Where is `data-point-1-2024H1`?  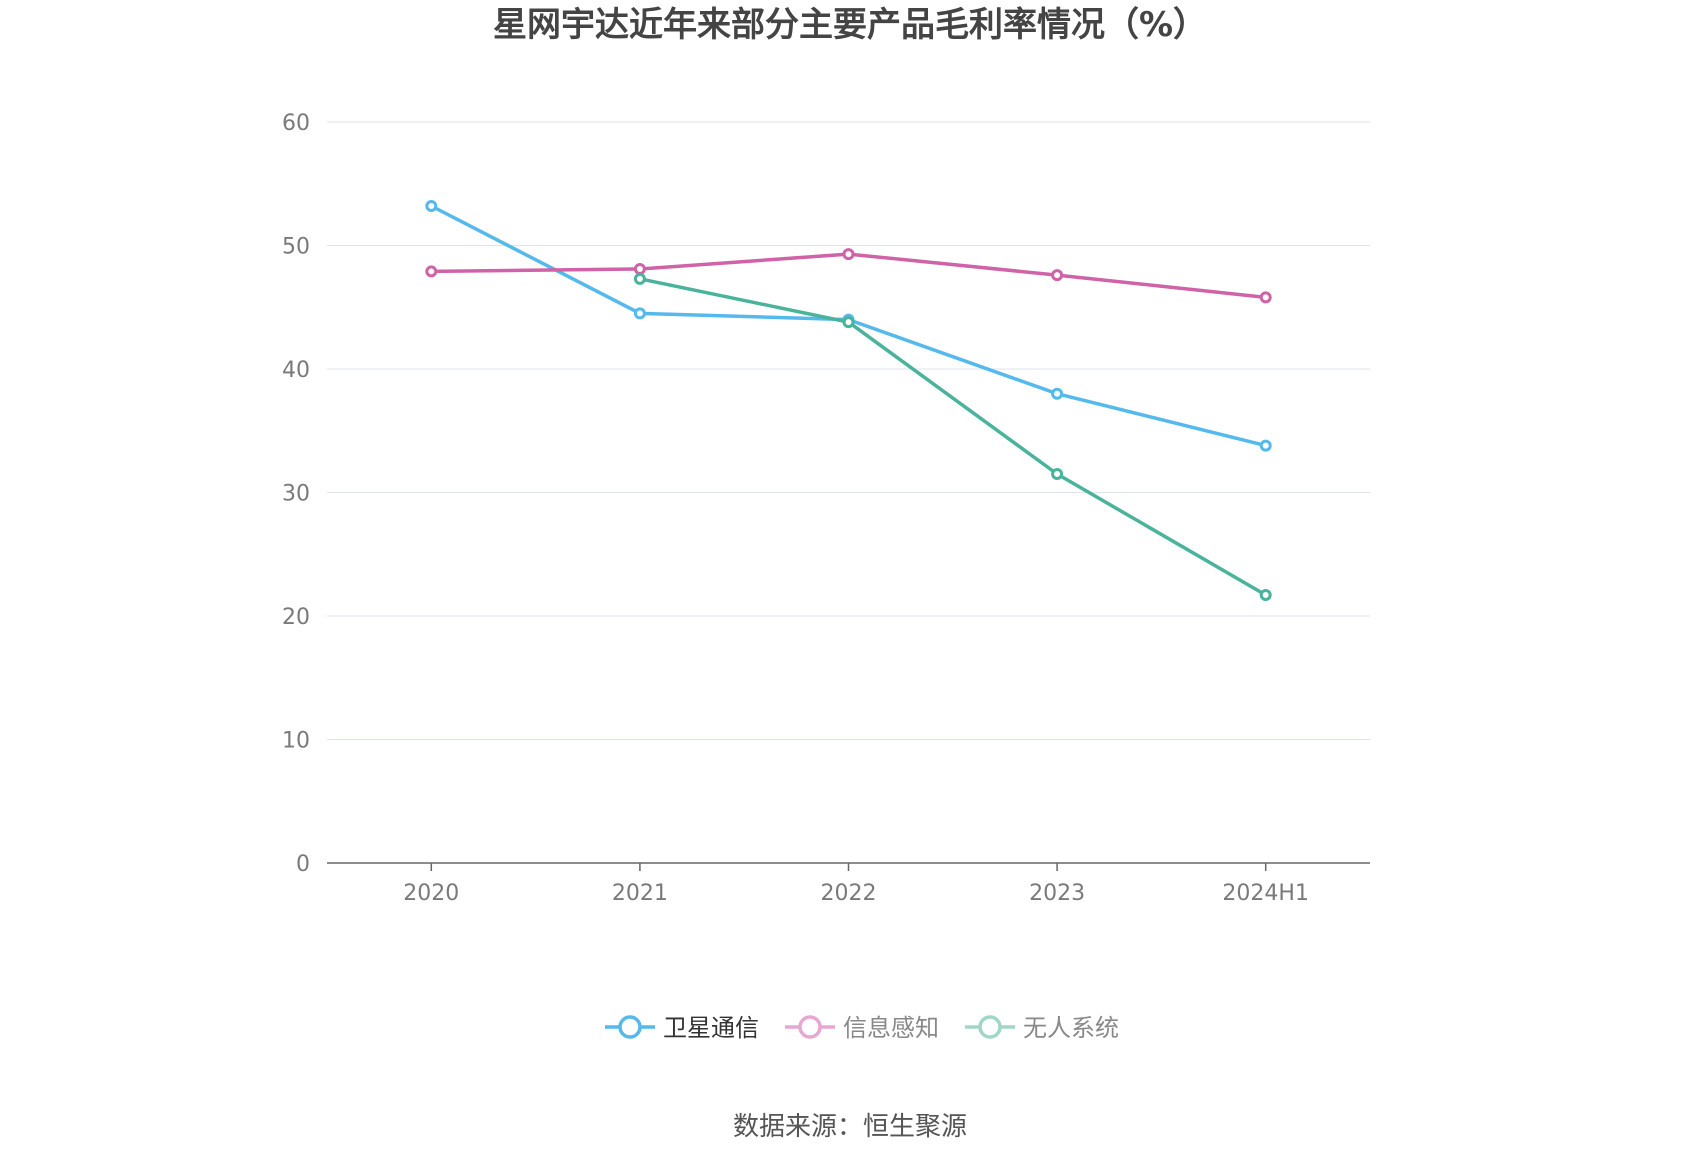
data-point-1-2024H1 is located at coordinates (1265, 297).